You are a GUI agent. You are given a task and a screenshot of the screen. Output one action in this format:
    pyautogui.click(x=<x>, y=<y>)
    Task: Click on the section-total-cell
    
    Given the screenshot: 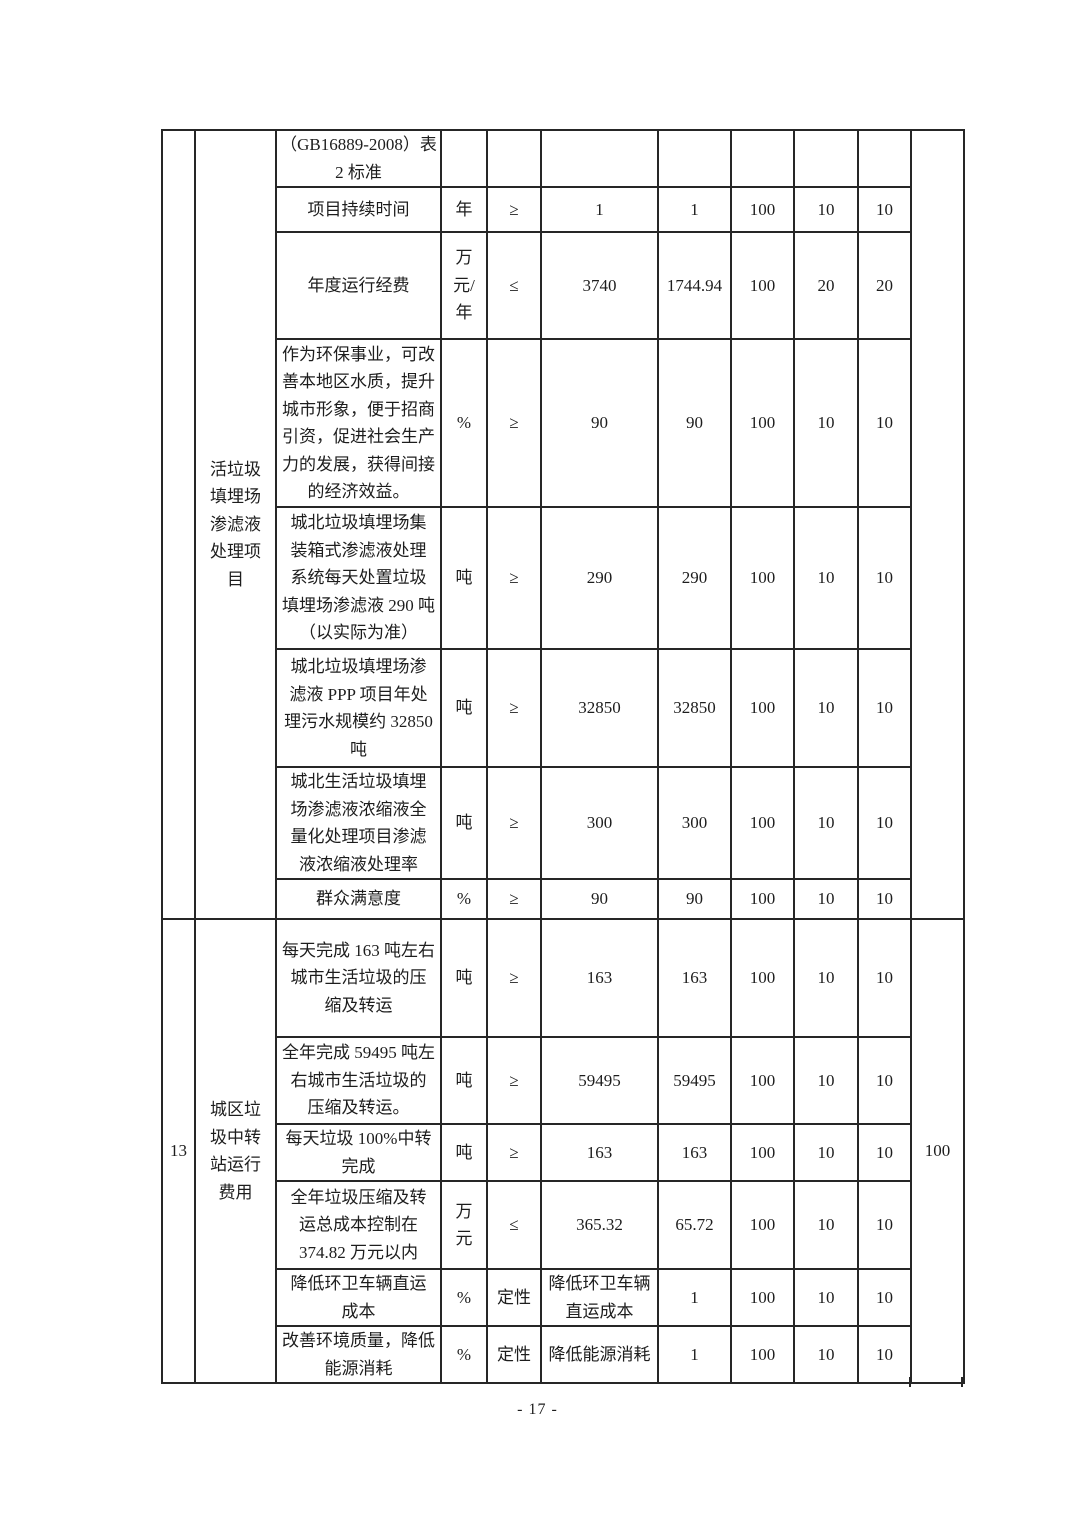 What is the action you would take?
    pyautogui.click(x=937, y=524)
    